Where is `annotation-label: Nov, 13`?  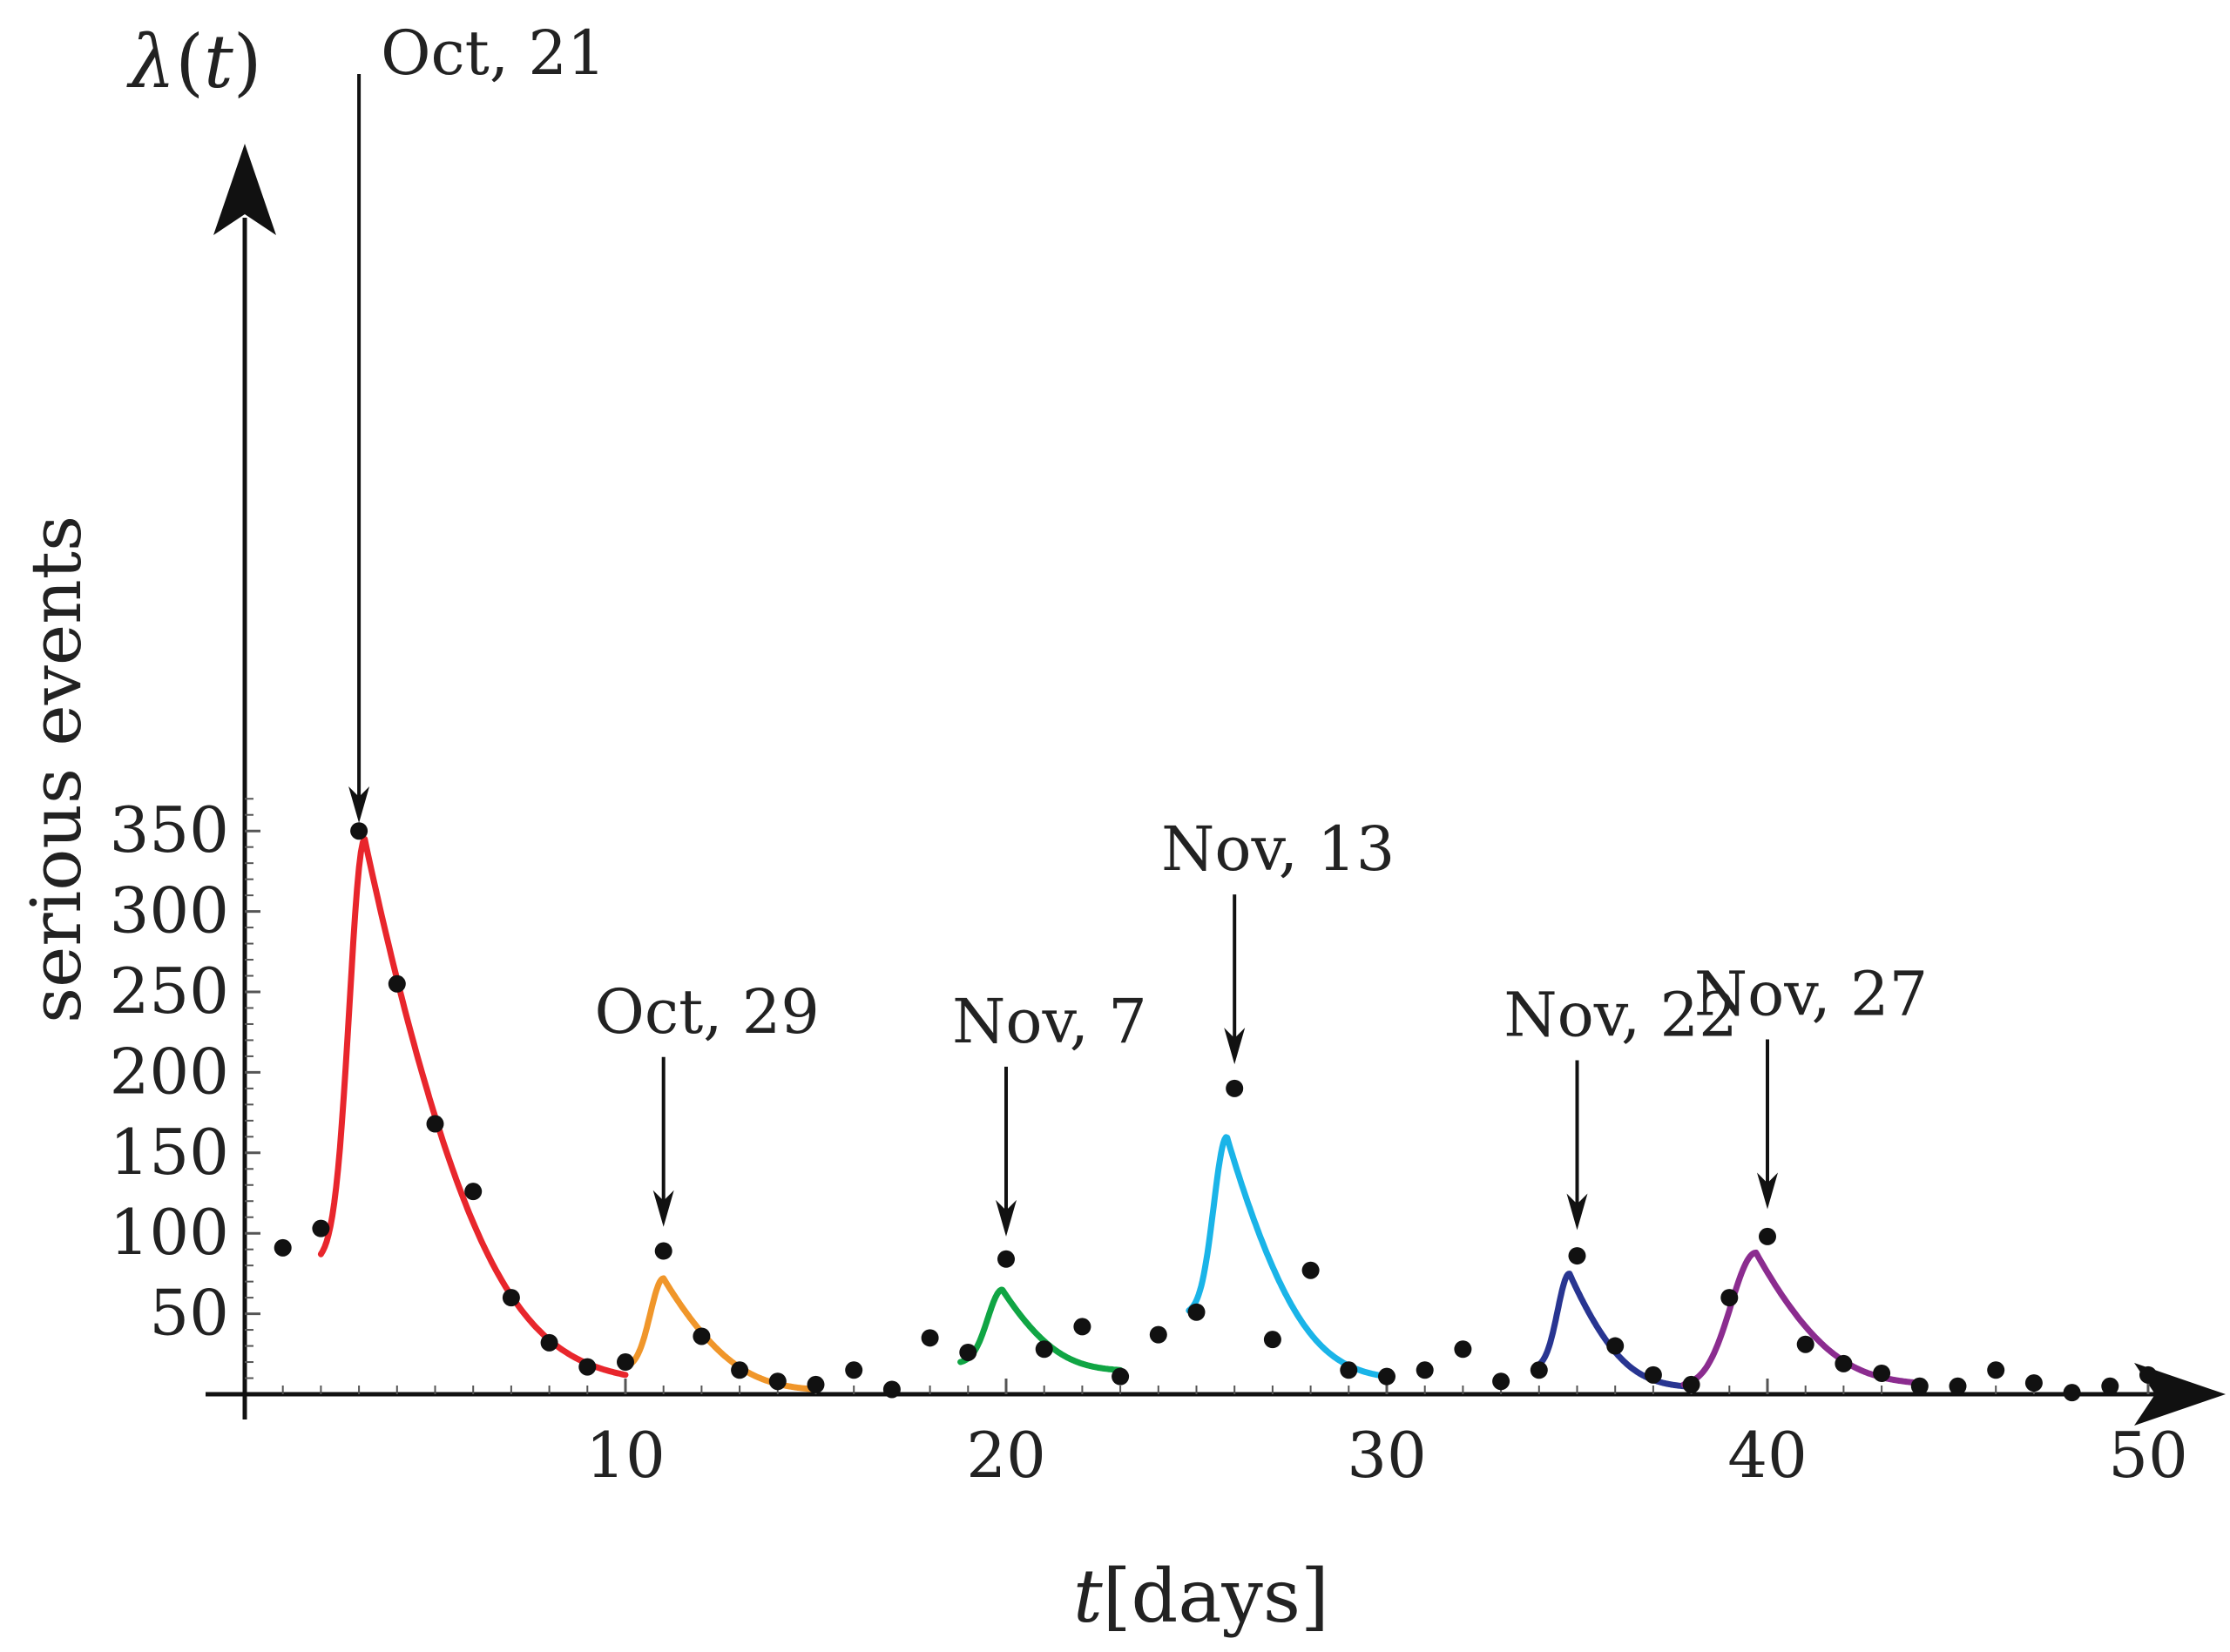 annotation-label: Nov, 13 is located at coordinates (1278, 849).